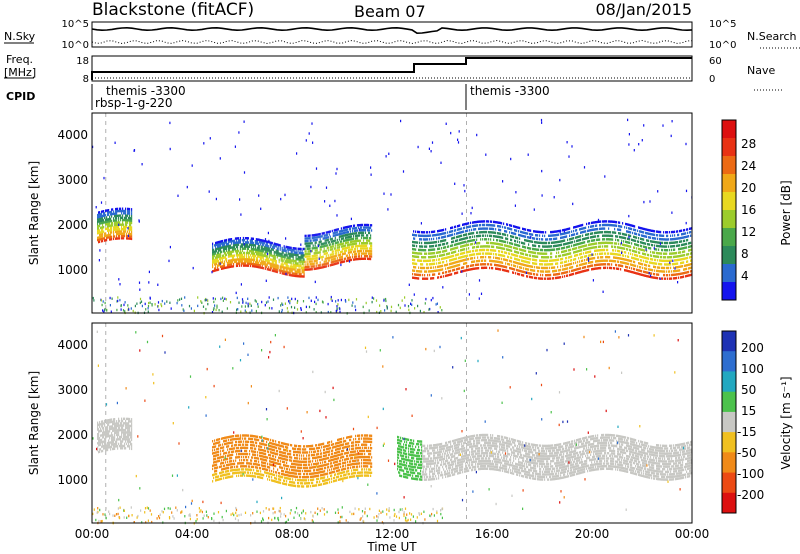 The width and height of the screenshot is (800, 554). Describe the element at coordinates (19, 59) in the screenshot. I see `freq-label: Freq.` at that location.